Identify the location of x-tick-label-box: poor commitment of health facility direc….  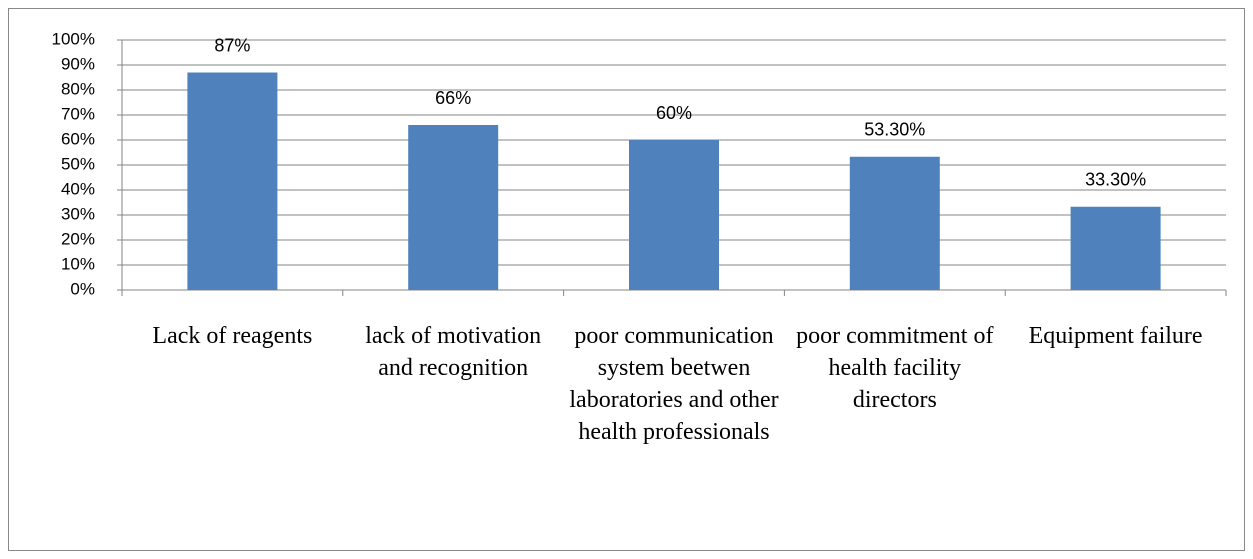
(895, 368).